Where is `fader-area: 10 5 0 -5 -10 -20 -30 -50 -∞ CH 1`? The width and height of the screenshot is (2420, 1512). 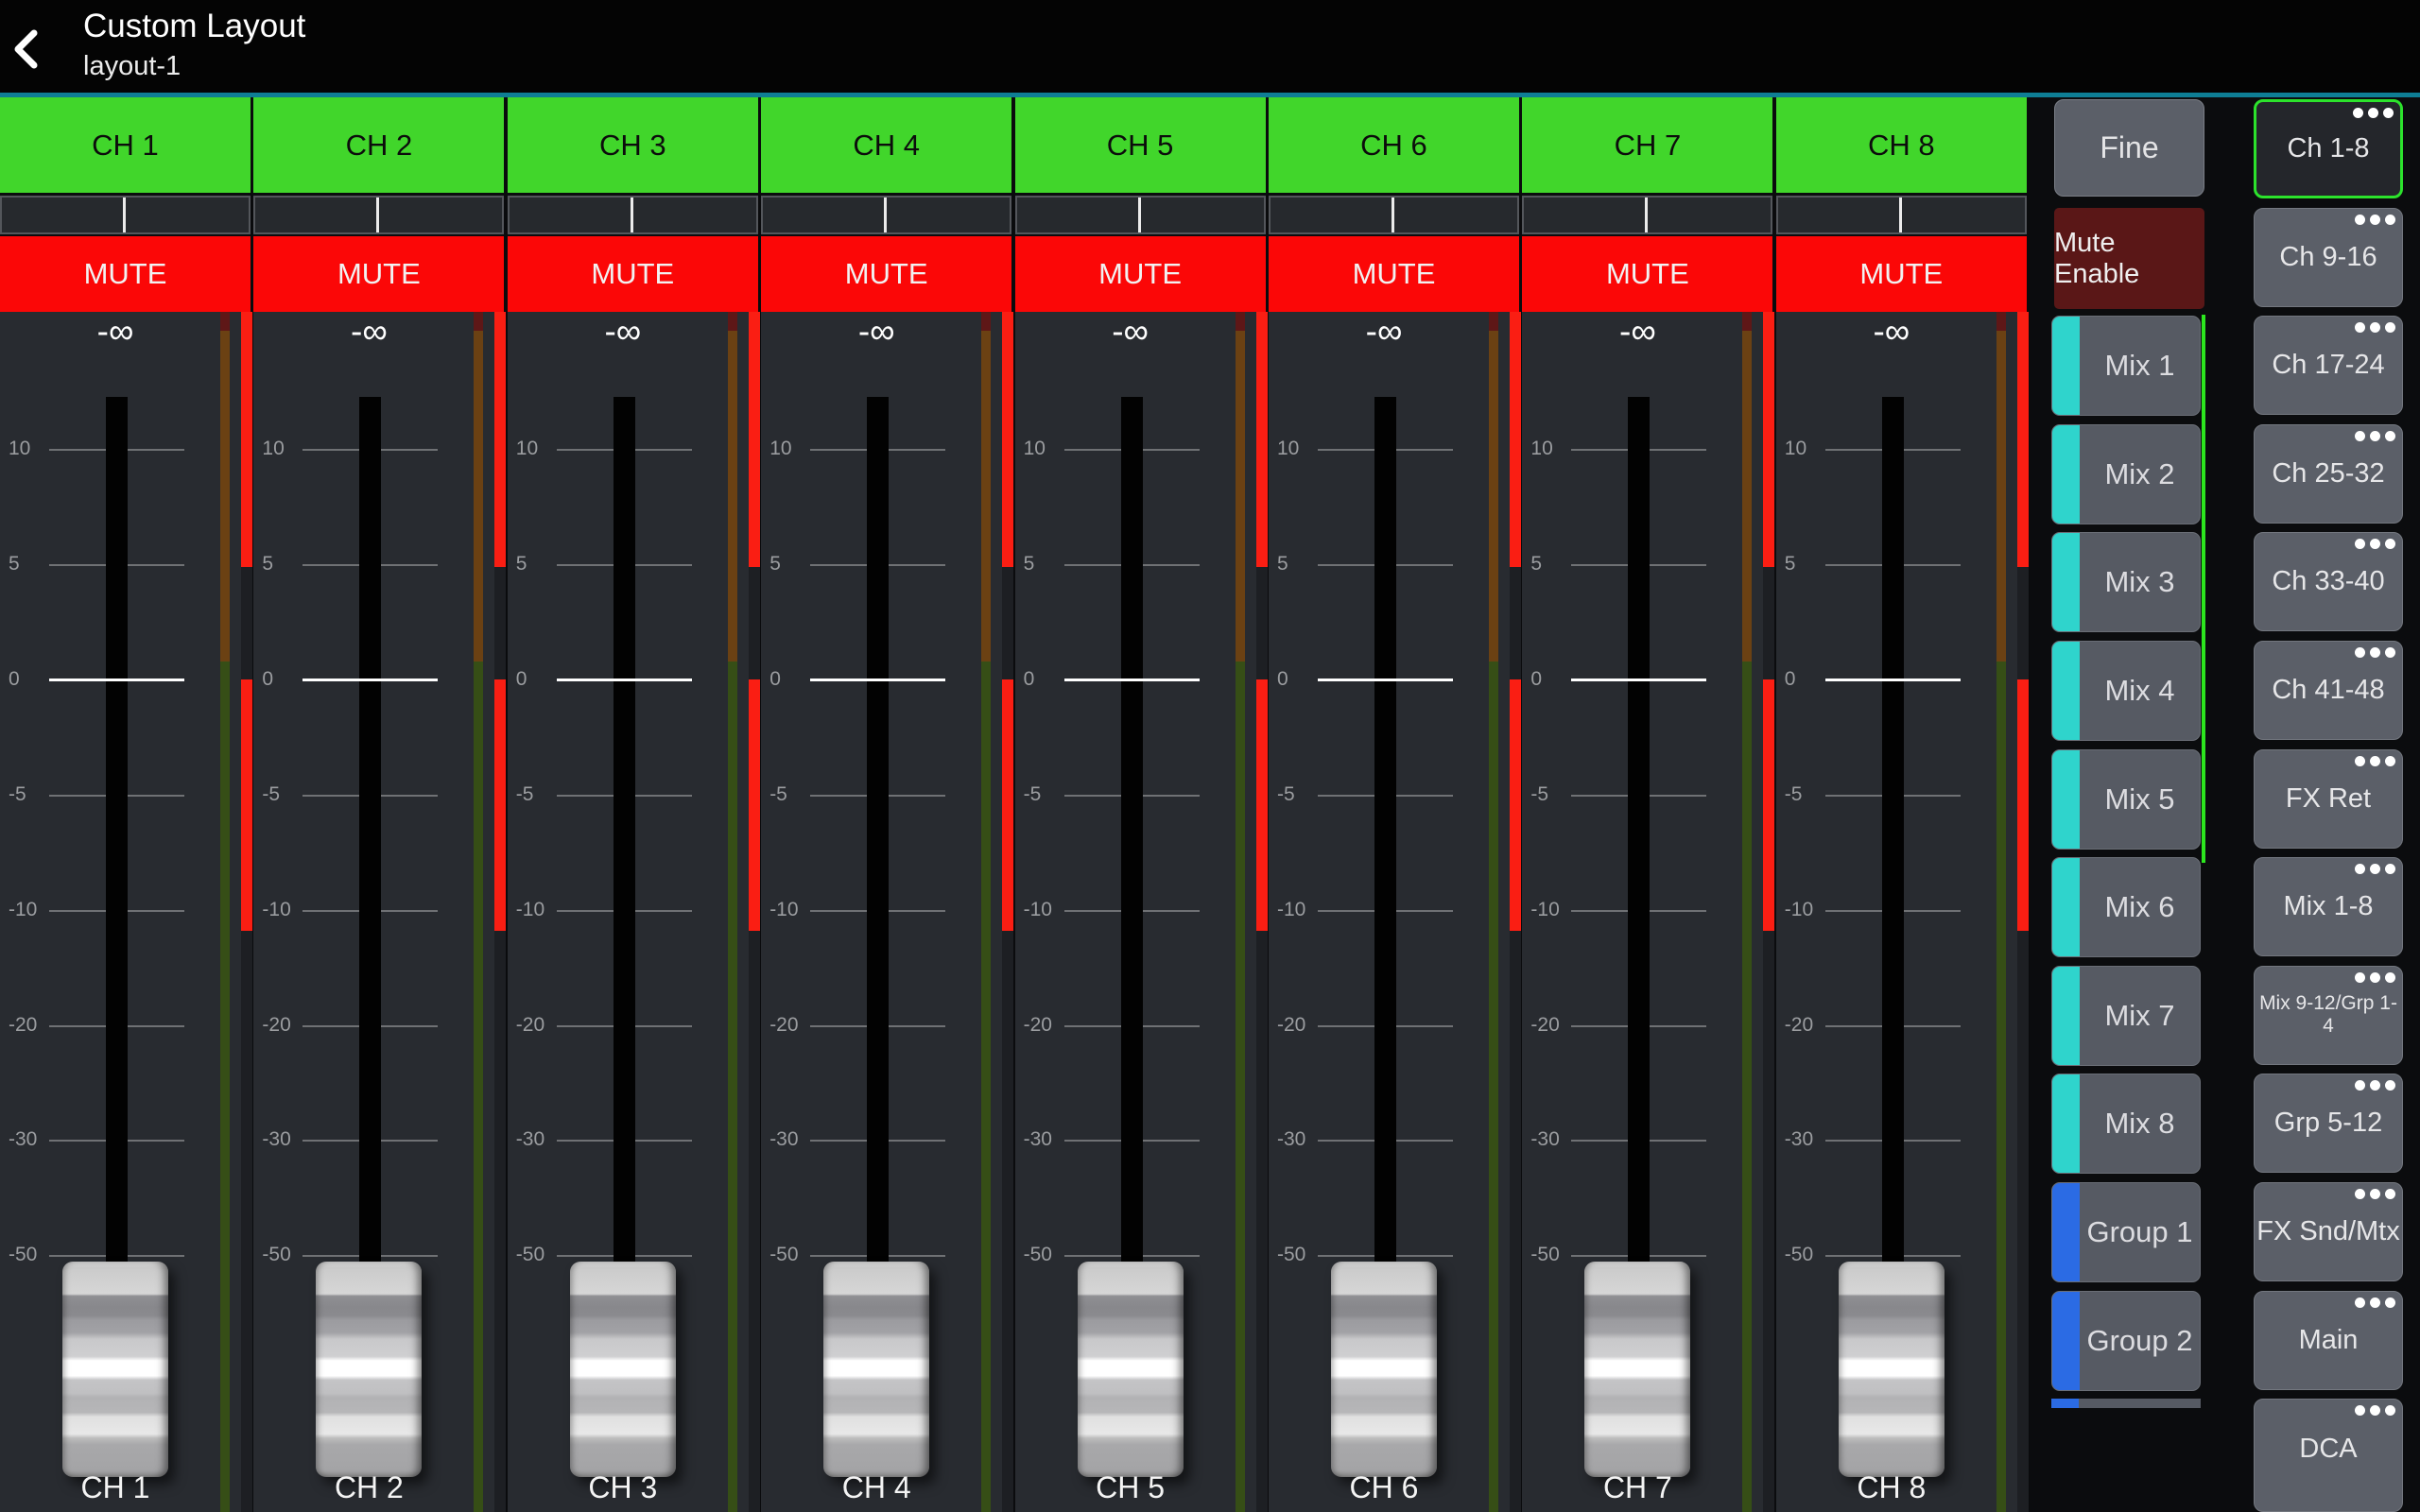 fader-area: 10 5 0 -5 -10 -20 -30 -50 -∞ CH 1 is located at coordinates (126, 912).